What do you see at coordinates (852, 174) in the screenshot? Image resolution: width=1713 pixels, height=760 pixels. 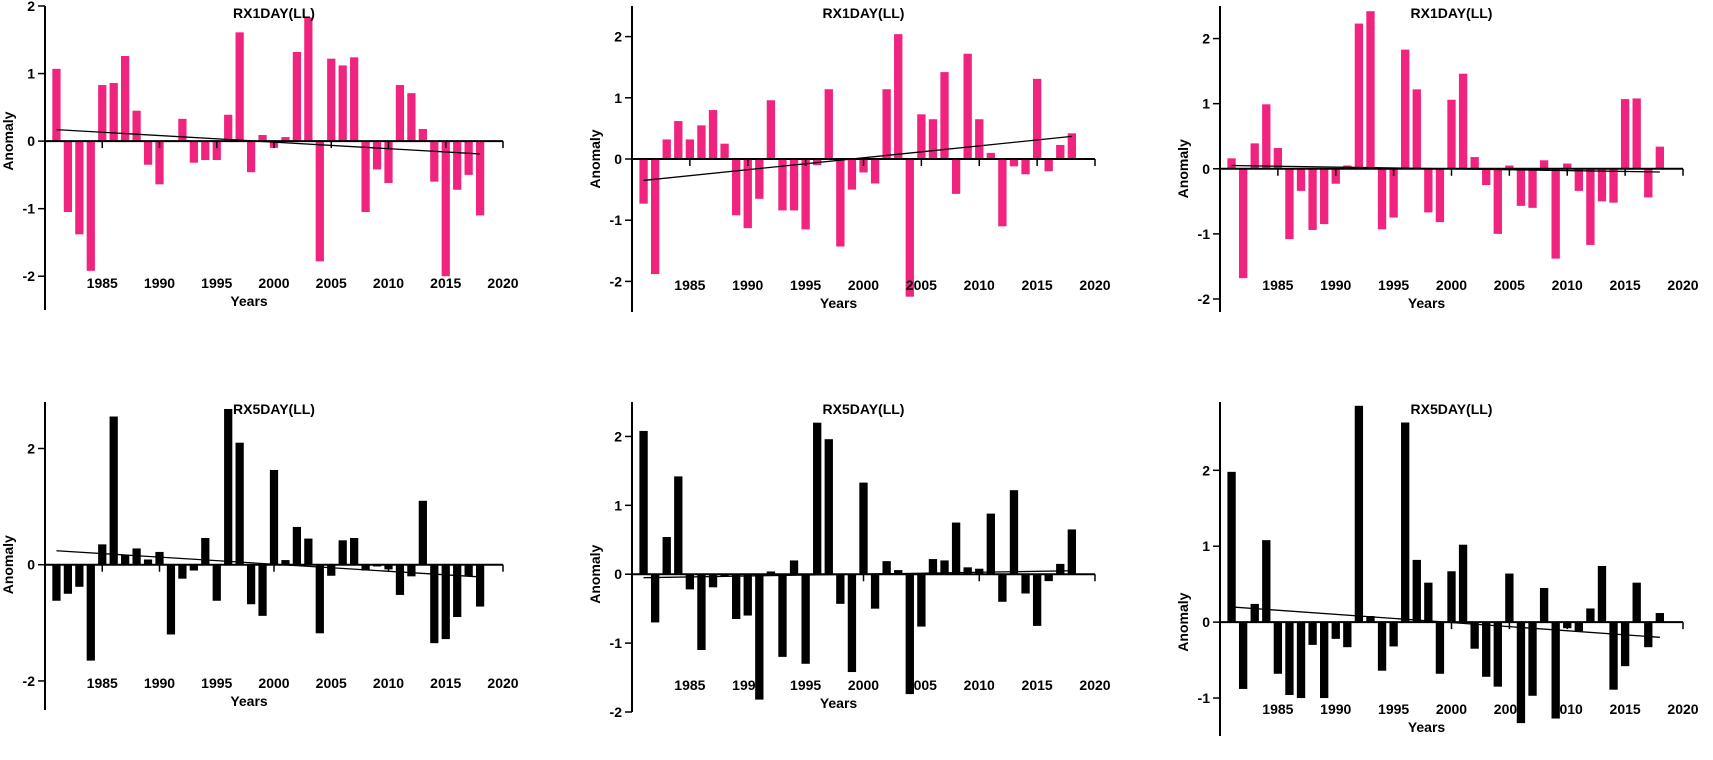 I see `bar-1999` at bounding box center [852, 174].